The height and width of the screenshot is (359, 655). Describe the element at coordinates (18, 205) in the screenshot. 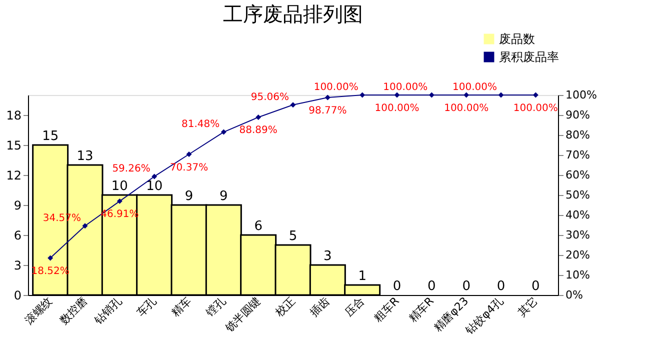

I see `y-tick-label: 9` at that location.